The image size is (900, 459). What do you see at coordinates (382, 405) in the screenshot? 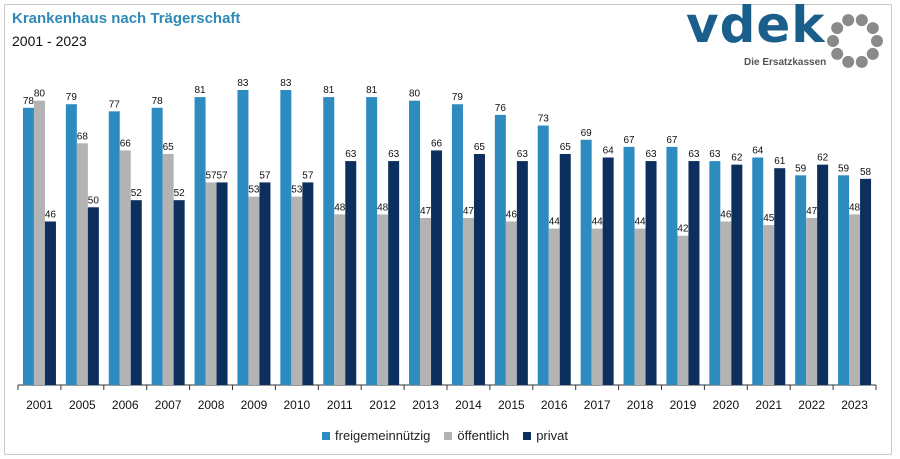
I see `x-tick-label: 2012` at bounding box center [382, 405].